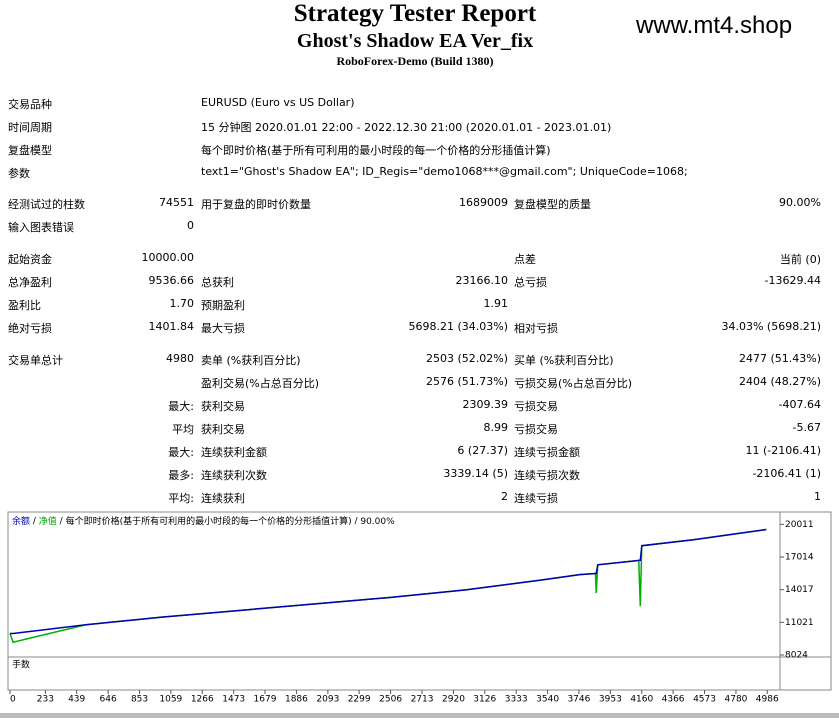  What do you see at coordinates (496, 427) in the screenshot?
I see `stat-value: 8.99` at bounding box center [496, 427].